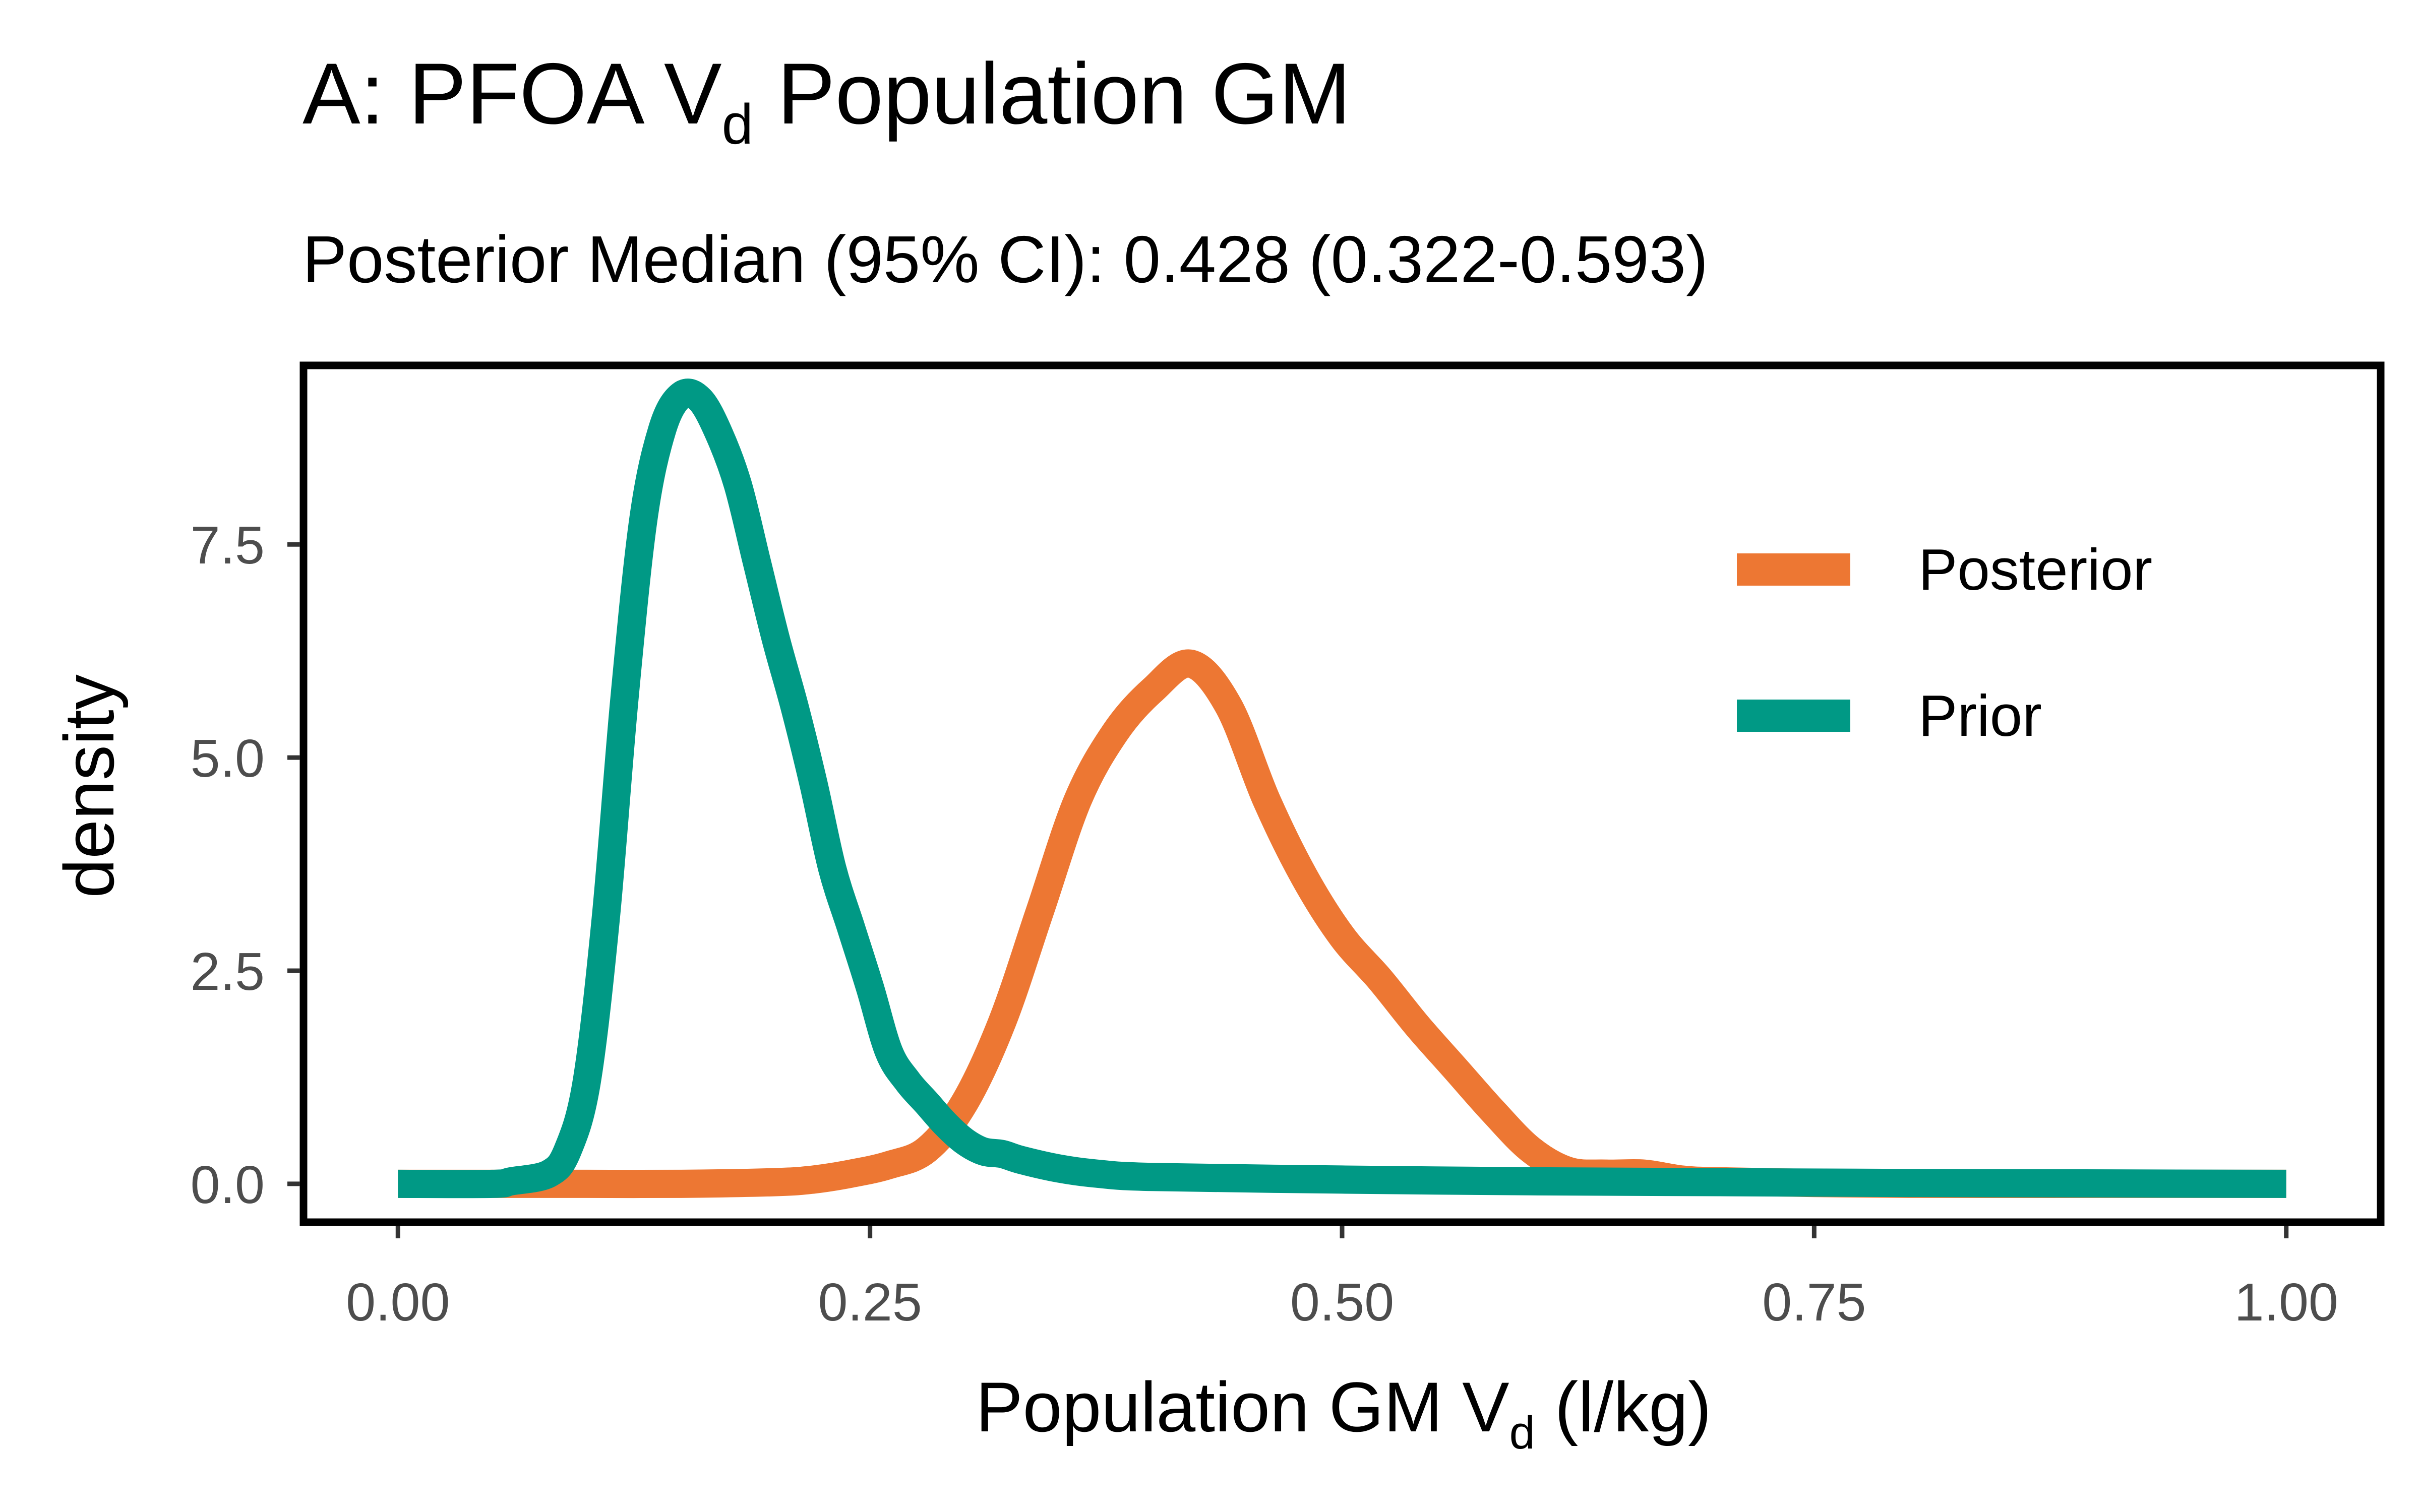 Image resolution: width=2420 pixels, height=1512 pixels. I want to click on x-axis: 0.00 0.25 0.50 0.75 1.00, so click(1342, 1279).